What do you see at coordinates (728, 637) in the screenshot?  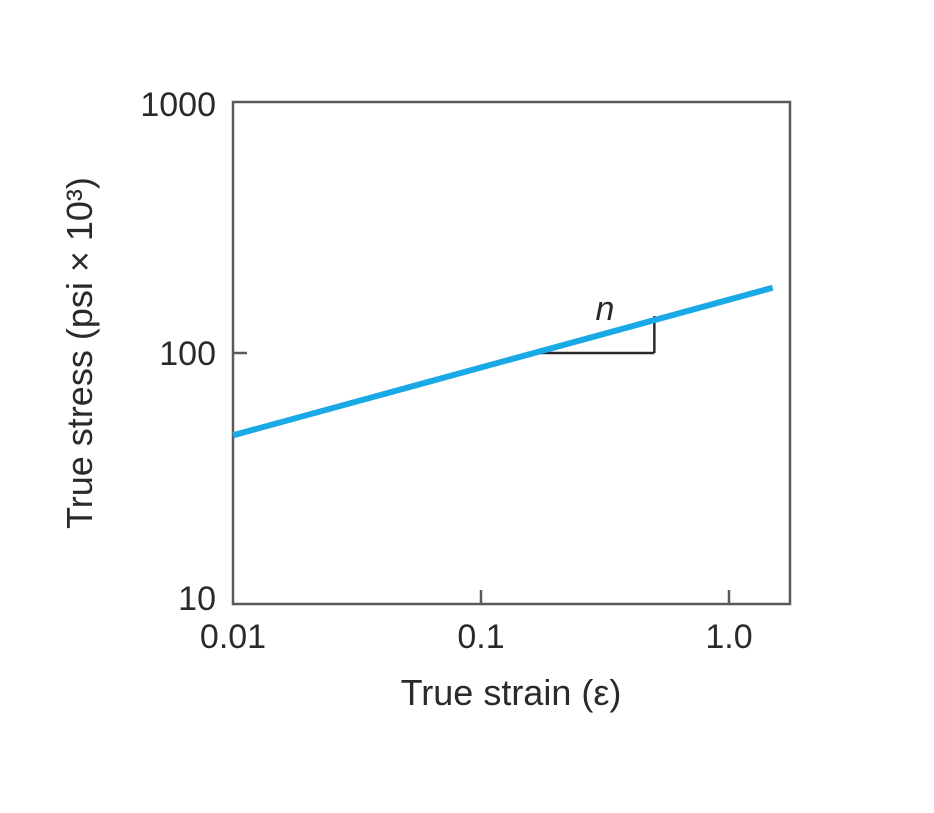 I see `x-tick-label: 1.0` at bounding box center [728, 637].